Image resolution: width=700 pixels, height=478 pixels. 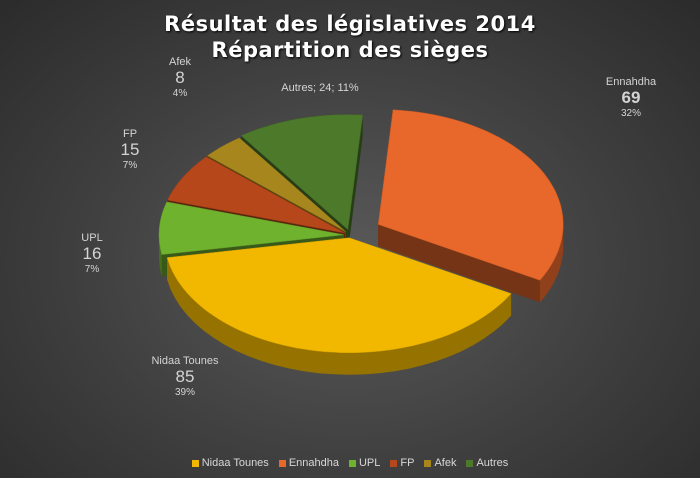 What do you see at coordinates (276, 185) in the screenshot?
I see `pie-slice-afek` at bounding box center [276, 185].